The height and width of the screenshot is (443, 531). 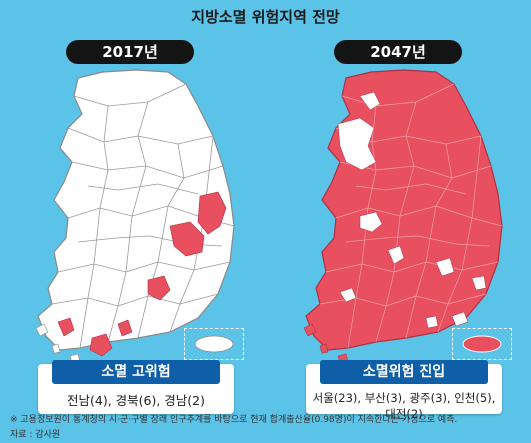 I want to click on caption-title-2047: 소멸위험 진입, so click(x=404, y=372).